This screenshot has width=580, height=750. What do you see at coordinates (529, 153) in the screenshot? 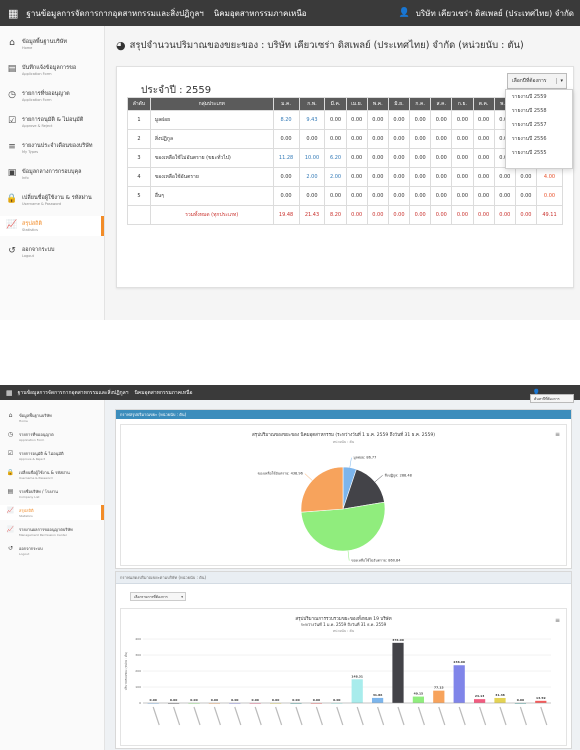
I see `dropdown-option: รายงานปี 2555` at bounding box center [529, 153].